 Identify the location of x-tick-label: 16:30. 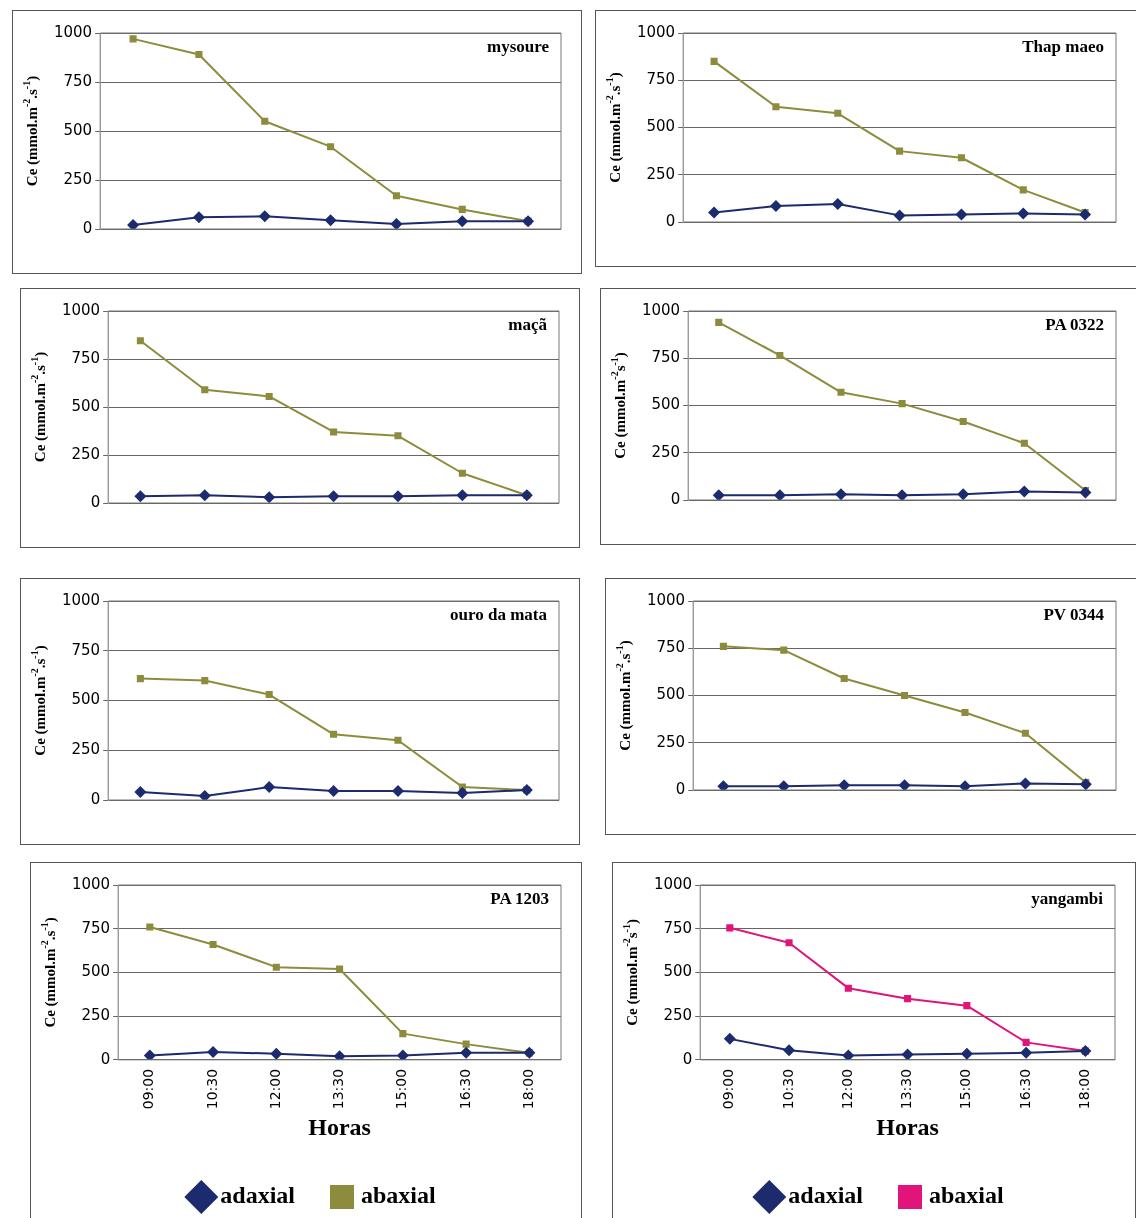
(464, 1089).